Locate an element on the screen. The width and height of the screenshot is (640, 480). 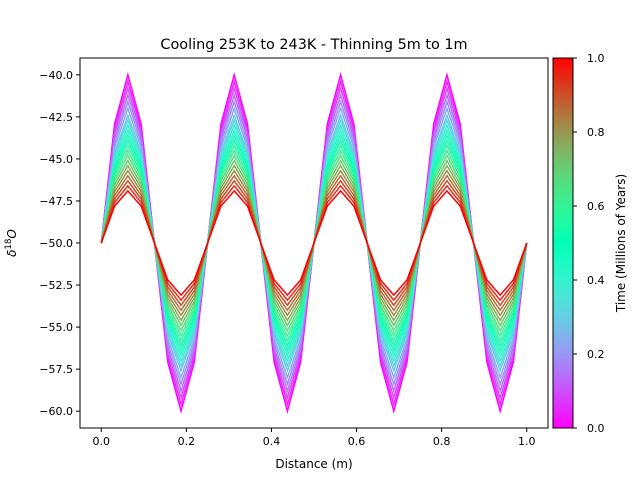
x-tick-label: 0.0 is located at coordinates (102, 441).